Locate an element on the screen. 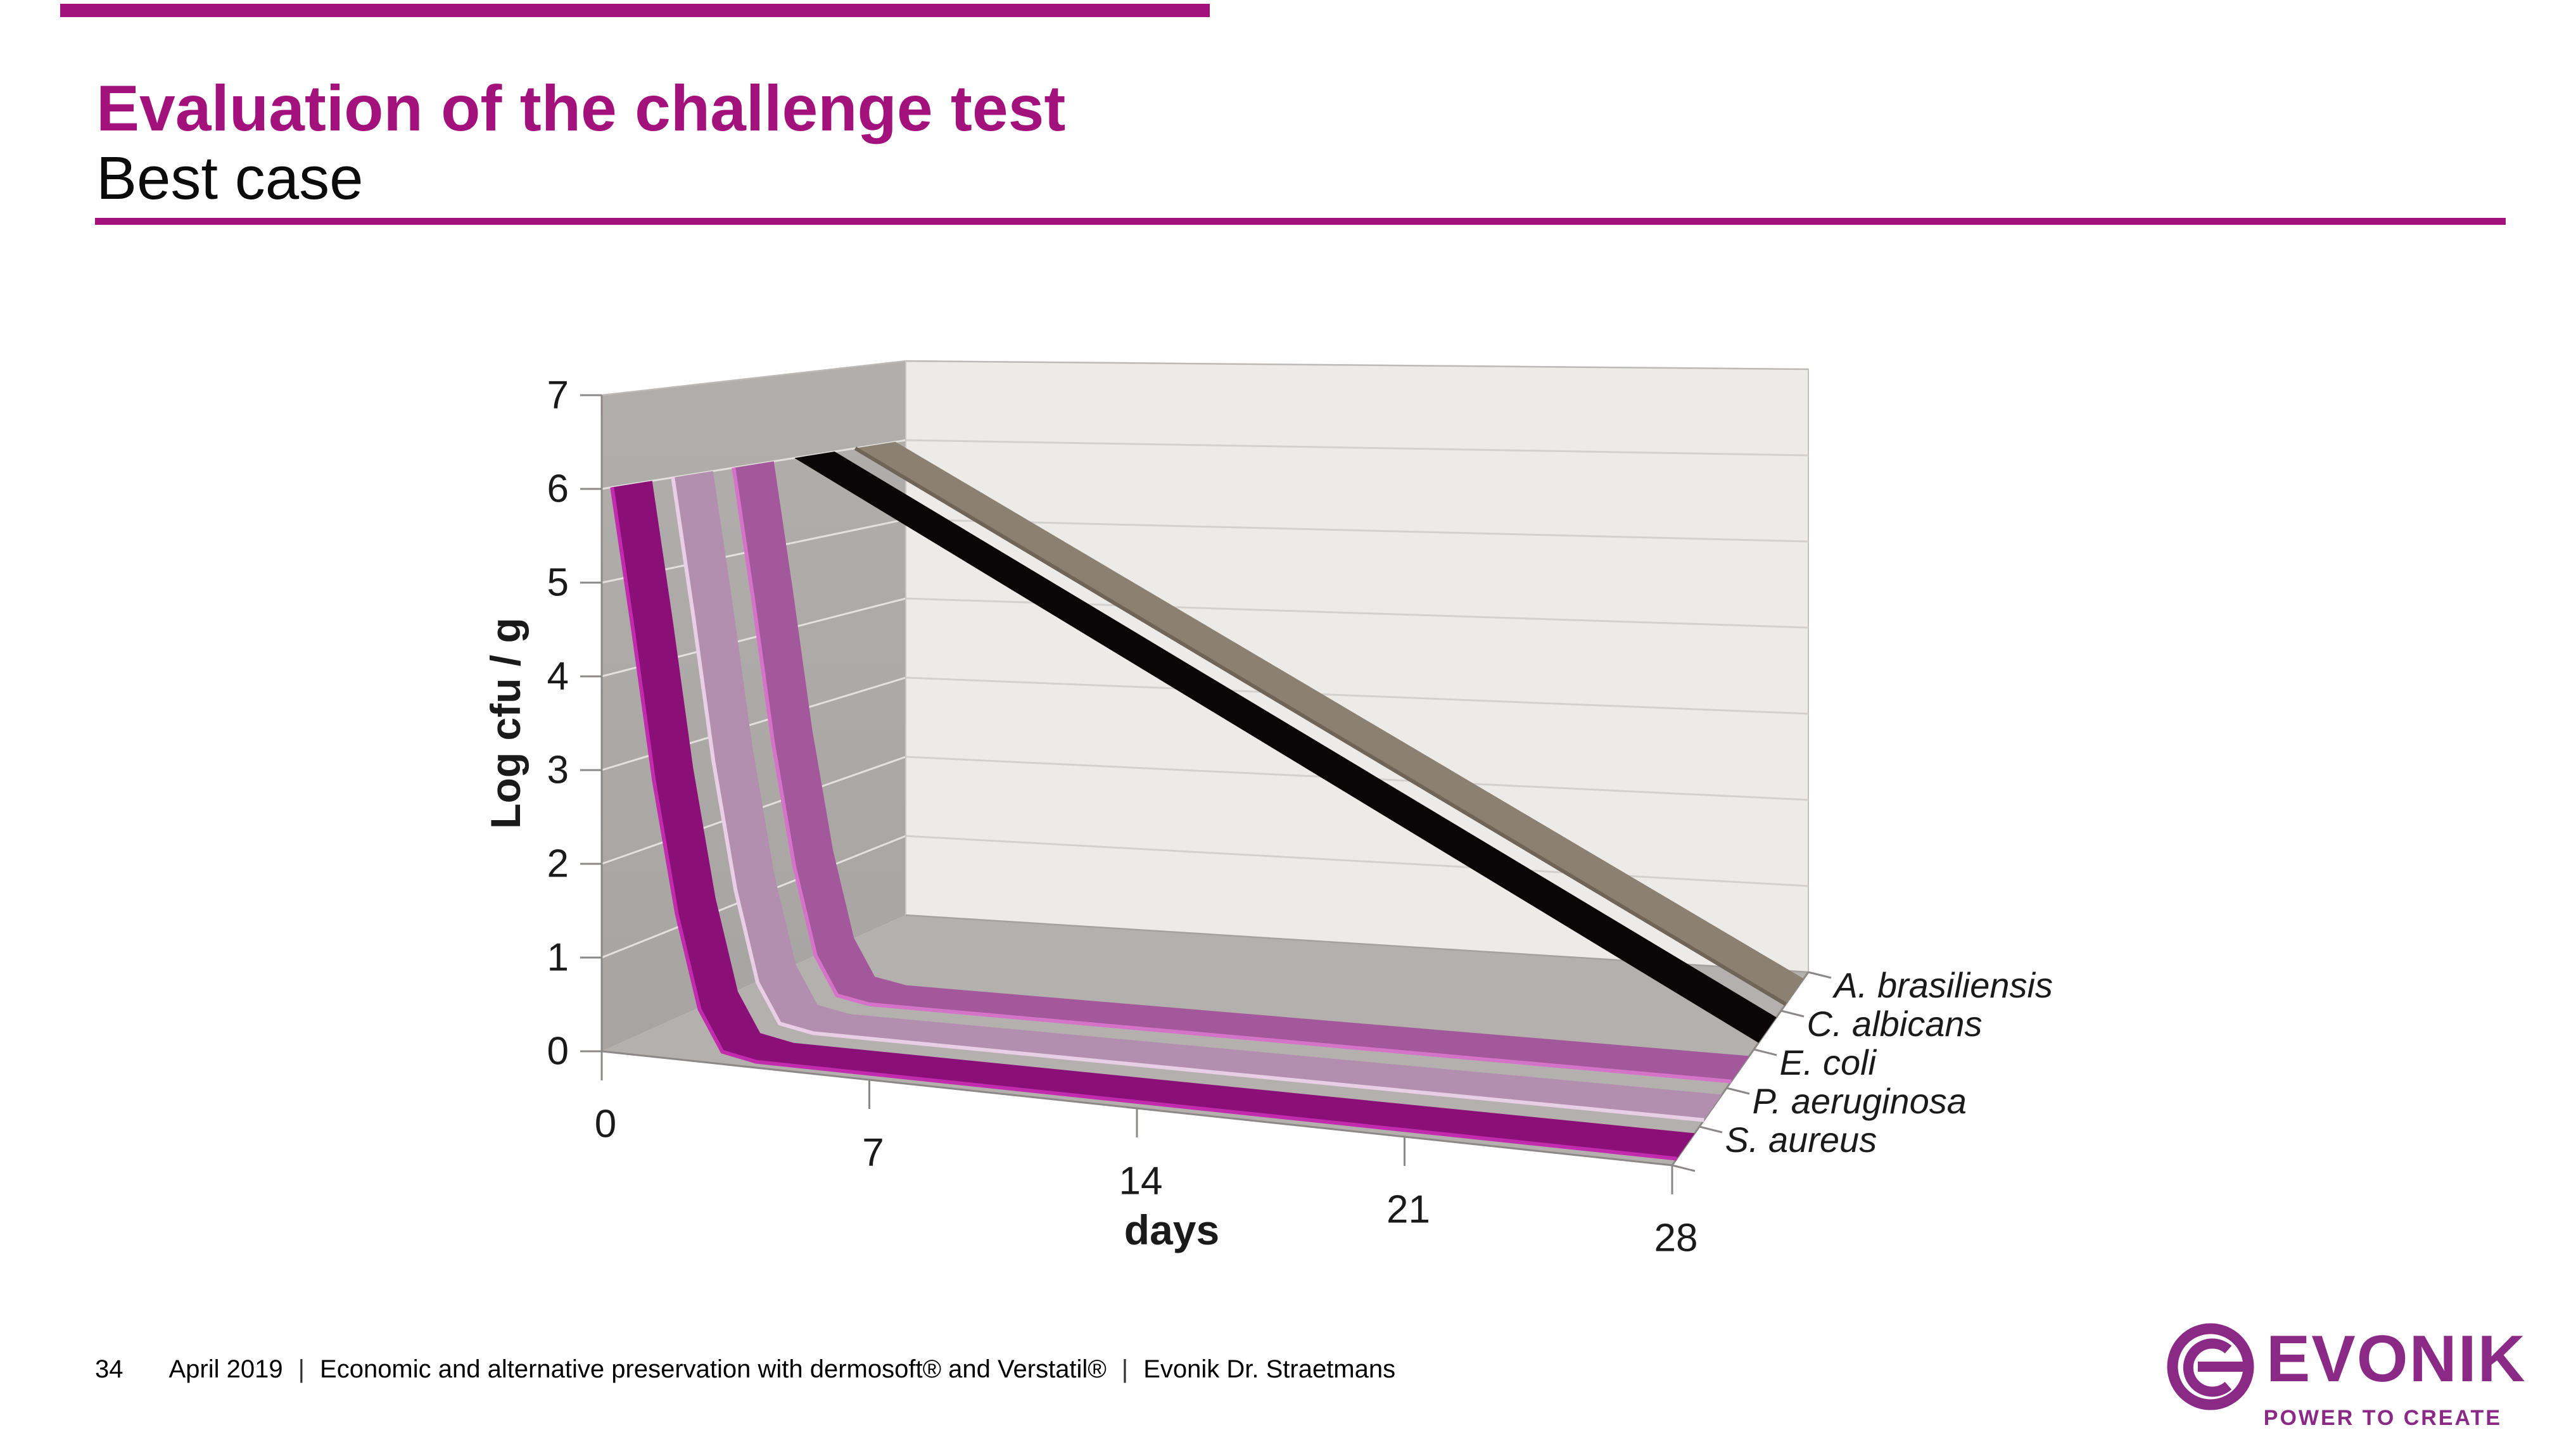  x-tick-label: 7 is located at coordinates (873, 1153).